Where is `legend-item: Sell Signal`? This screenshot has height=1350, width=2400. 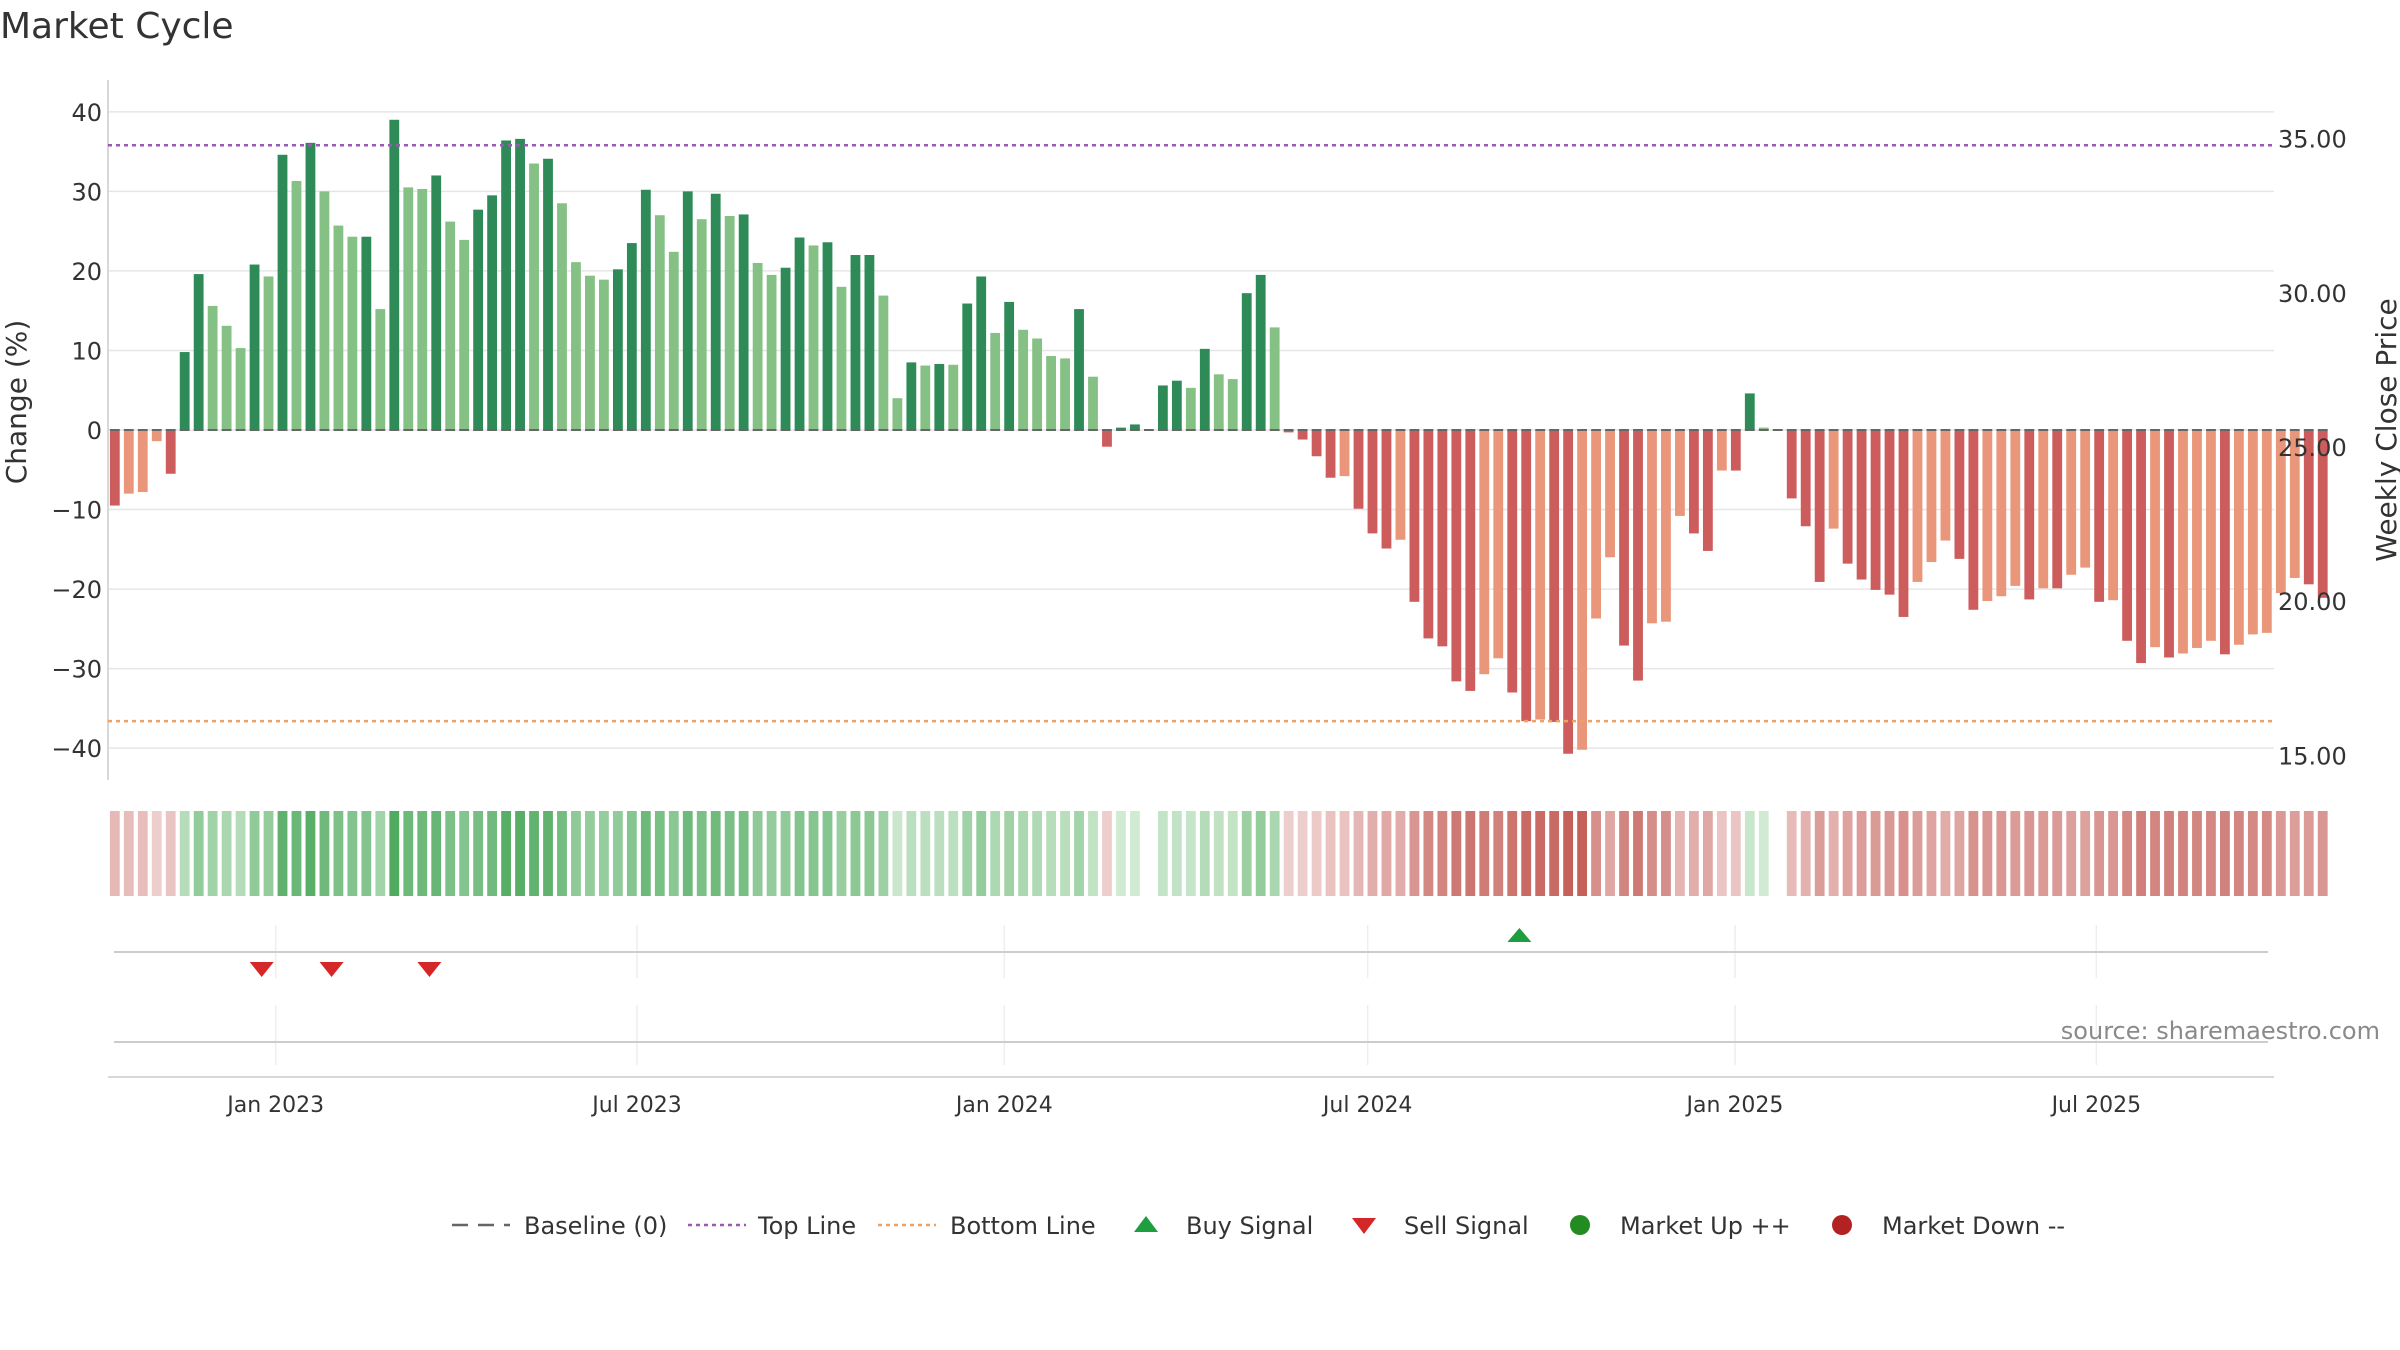 legend-item: Sell Signal is located at coordinates (1440, 1226).